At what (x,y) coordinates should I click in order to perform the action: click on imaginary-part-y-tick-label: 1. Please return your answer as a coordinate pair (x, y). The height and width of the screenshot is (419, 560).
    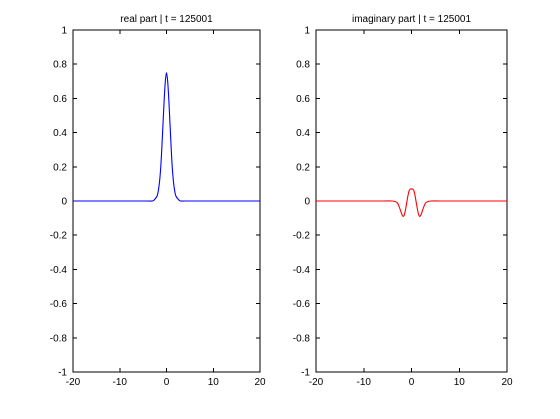
    Looking at the image, I should click on (307, 31).